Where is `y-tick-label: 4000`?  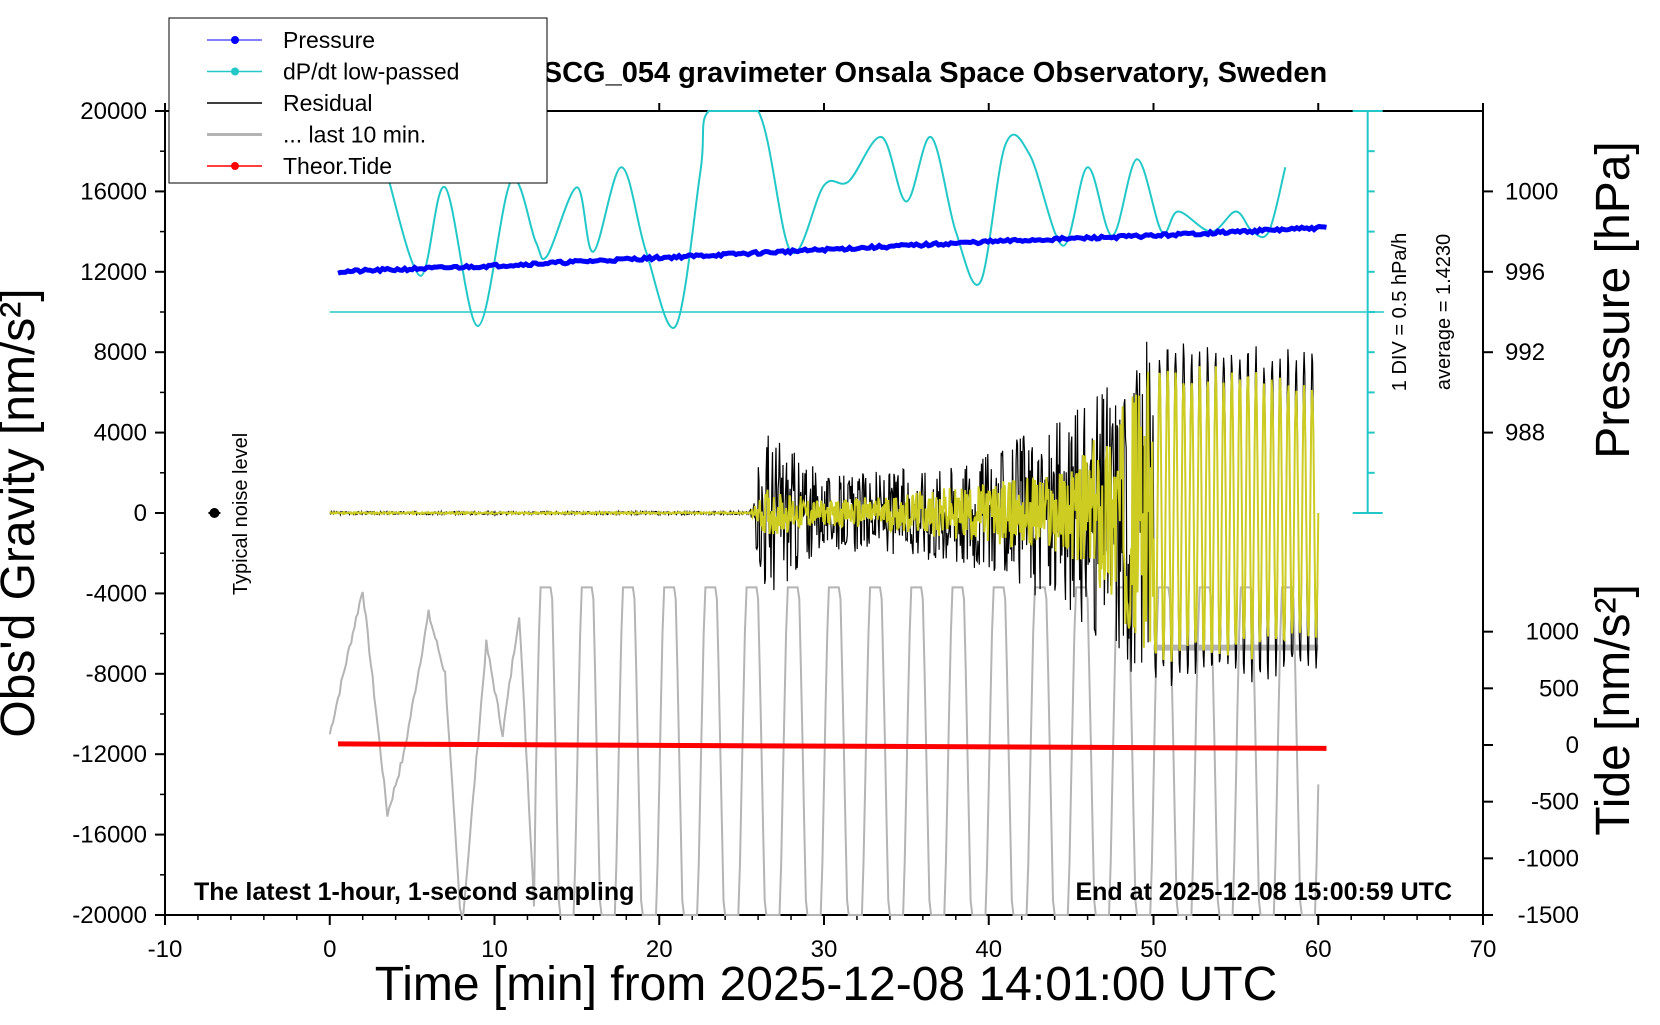
y-tick-label: 4000 is located at coordinates (120, 433).